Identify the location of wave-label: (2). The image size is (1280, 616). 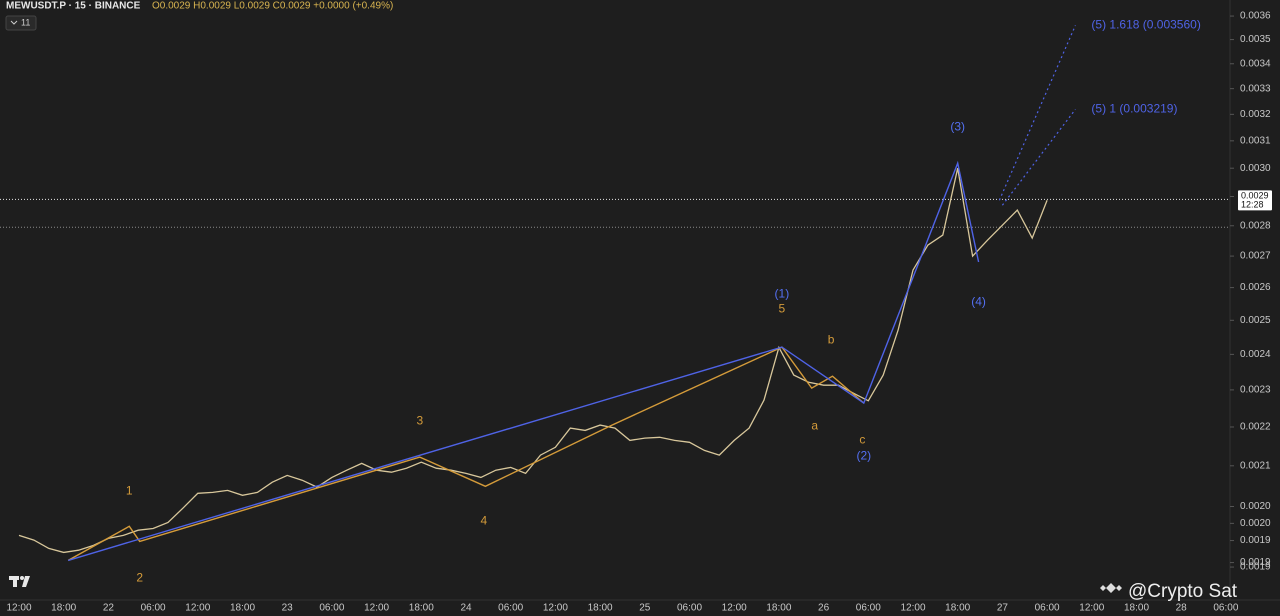
(863, 455).